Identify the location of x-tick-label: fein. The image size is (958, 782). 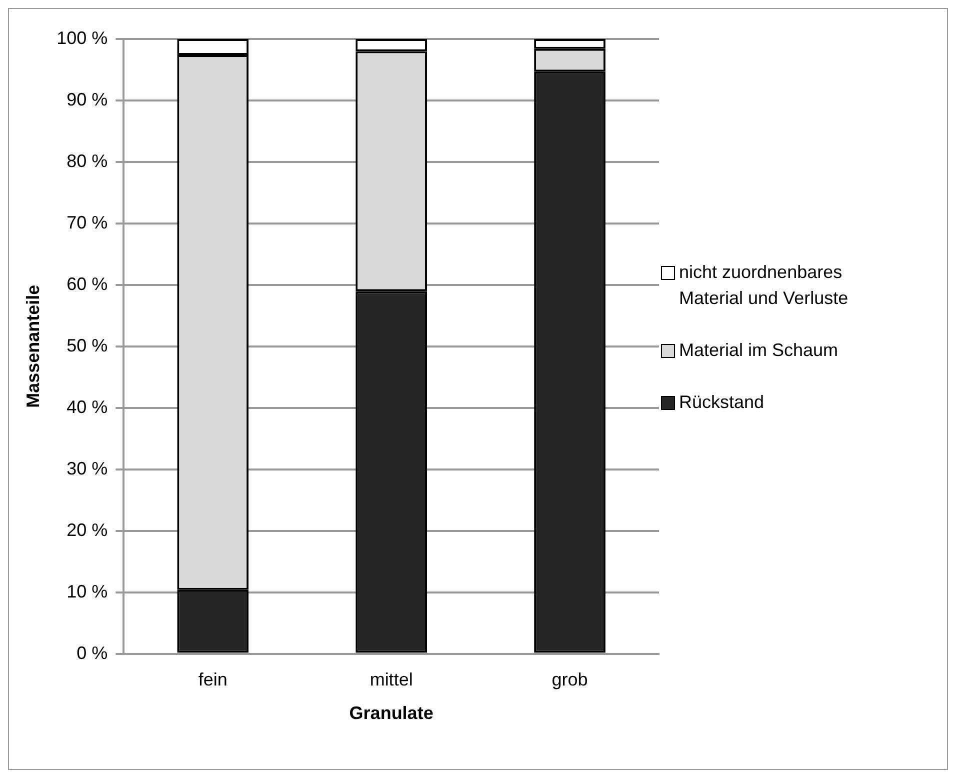
(213, 680).